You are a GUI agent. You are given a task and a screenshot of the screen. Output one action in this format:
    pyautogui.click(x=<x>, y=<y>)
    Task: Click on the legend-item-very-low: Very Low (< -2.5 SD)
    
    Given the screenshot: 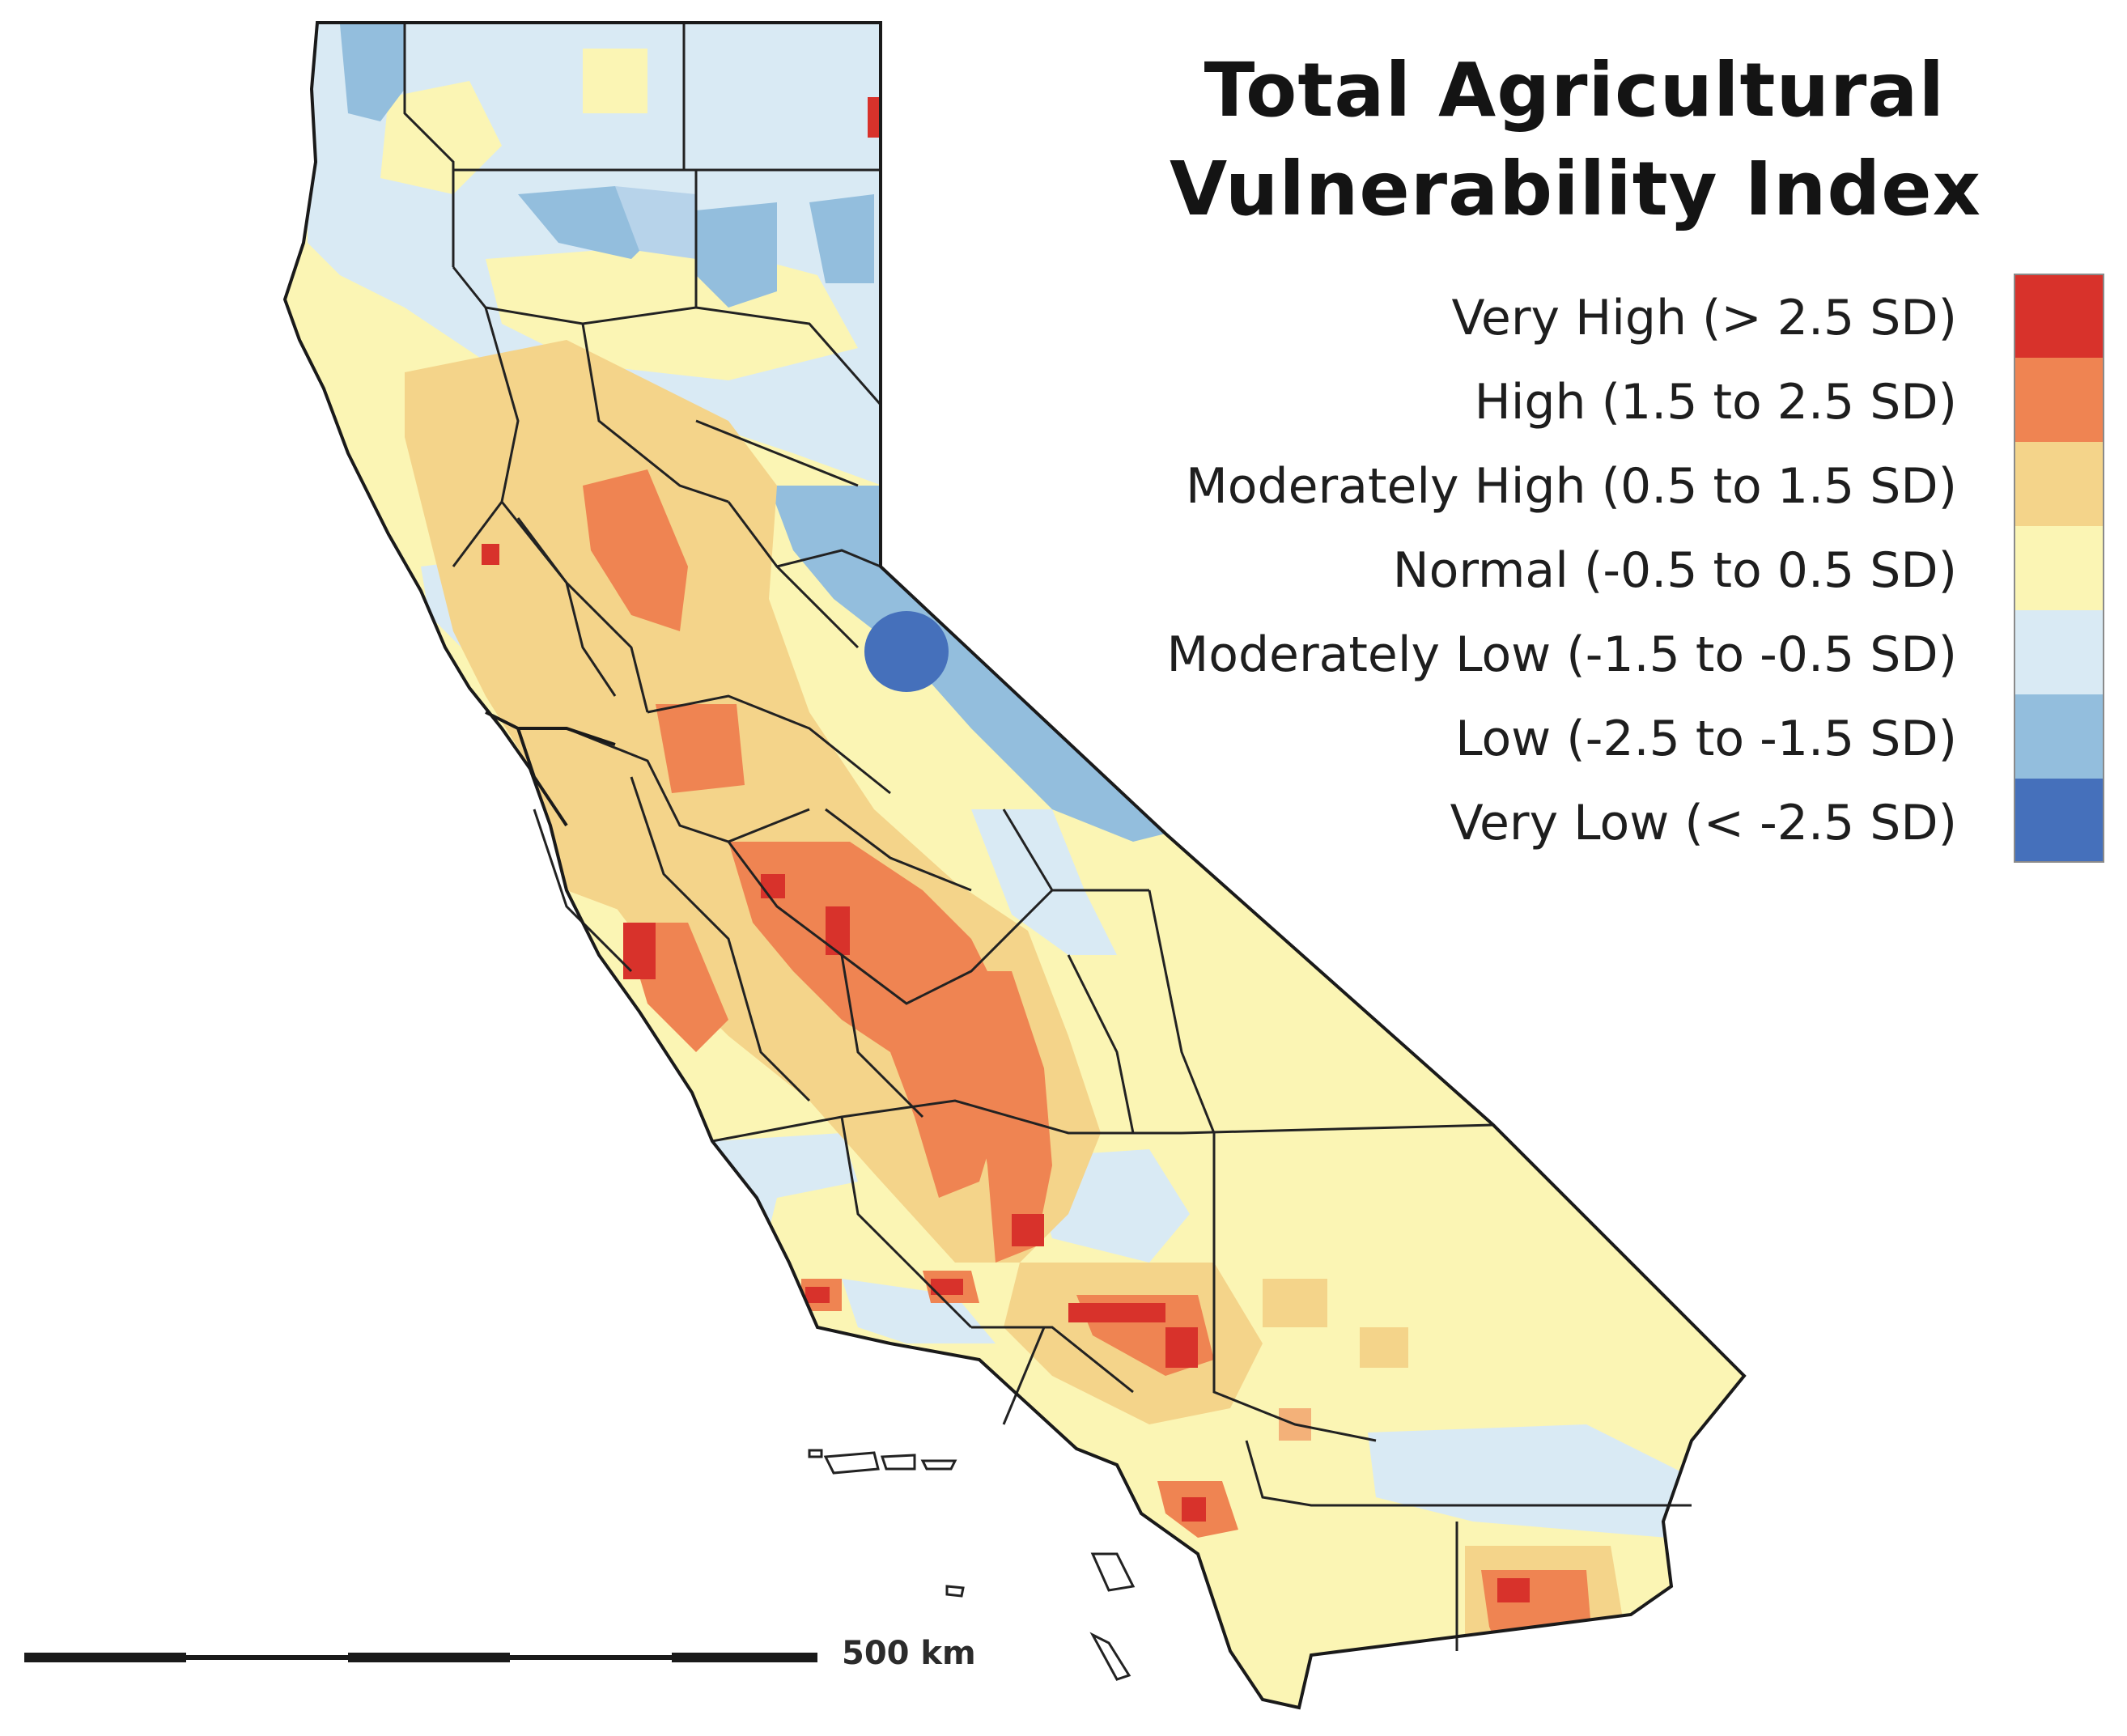 What is the action you would take?
    pyautogui.click(x=1561, y=821)
    